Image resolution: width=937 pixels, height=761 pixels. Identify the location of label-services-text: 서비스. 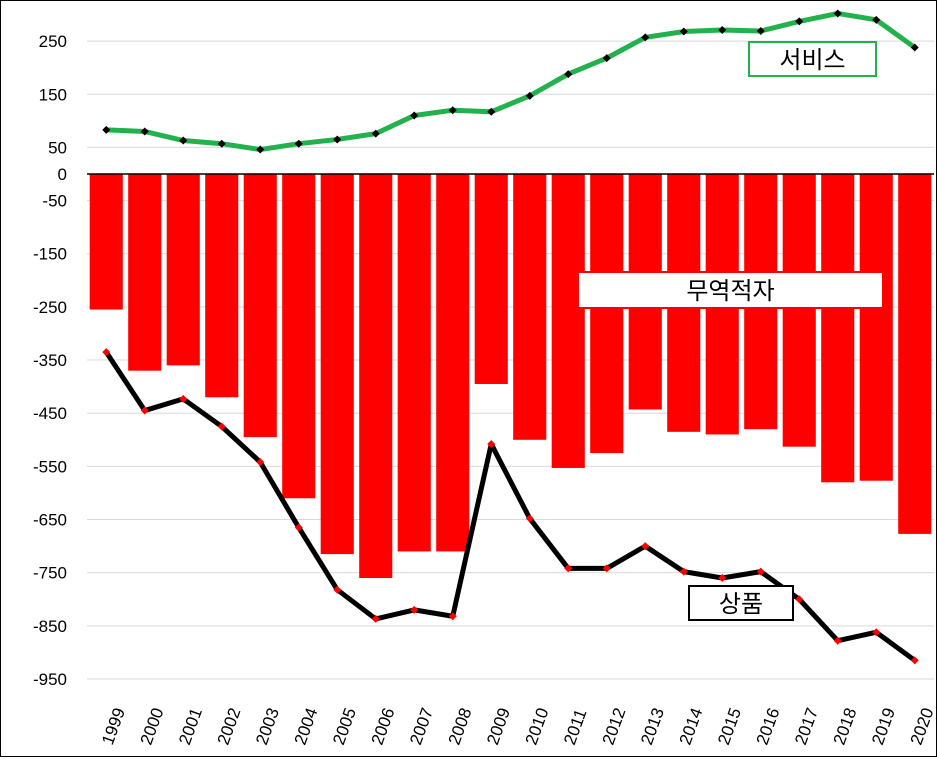
(812, 60).